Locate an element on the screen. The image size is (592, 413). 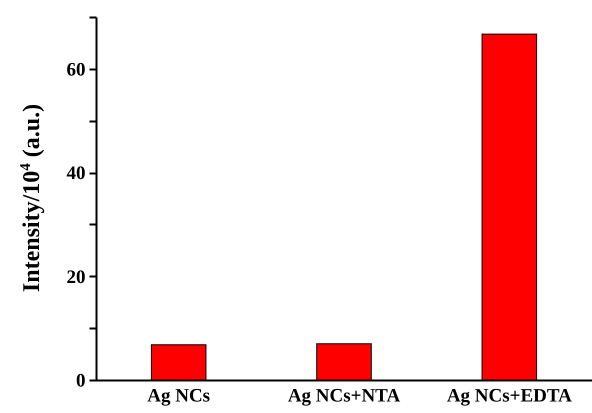
x-tick-label: Ag NCs+EDTA is located at coordinates (509, 396).